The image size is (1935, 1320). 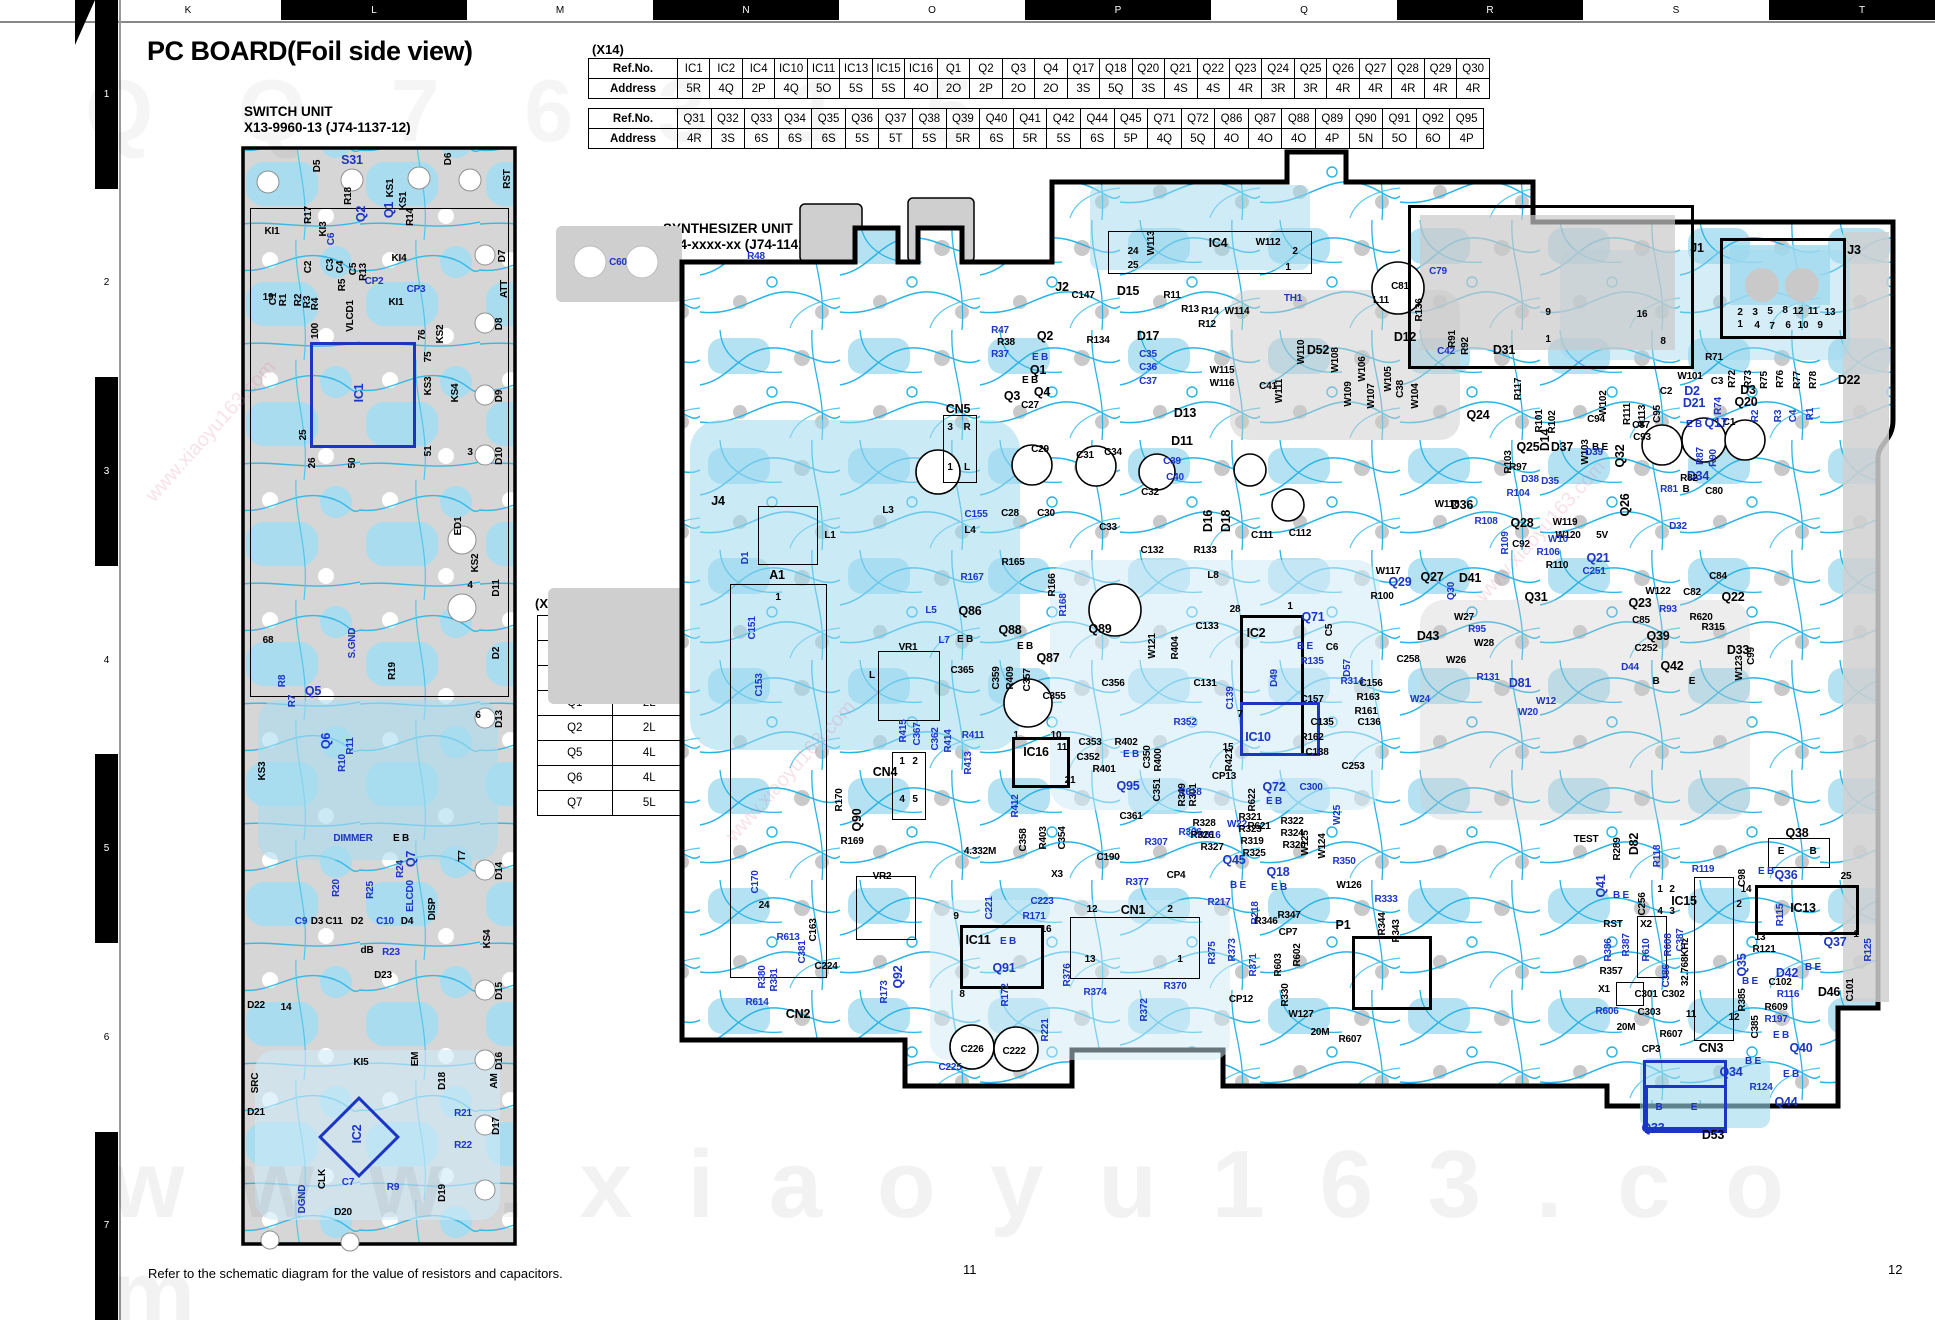 I want to click on table-cell: IC13, so click(x=856, y=68).